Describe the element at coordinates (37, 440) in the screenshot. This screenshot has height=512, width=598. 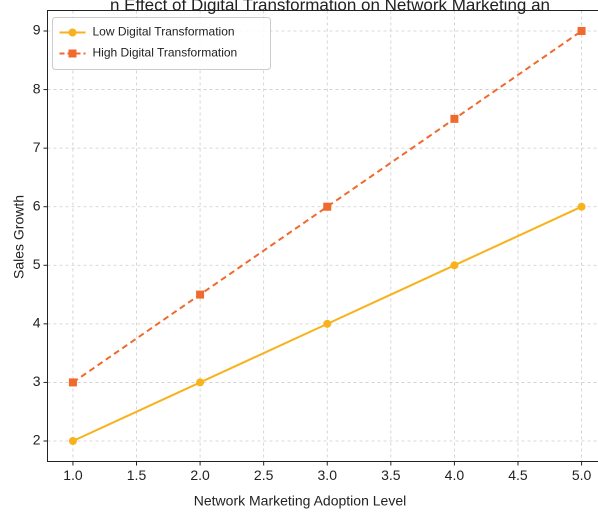
I see `y-tick-label: 2` at that location.